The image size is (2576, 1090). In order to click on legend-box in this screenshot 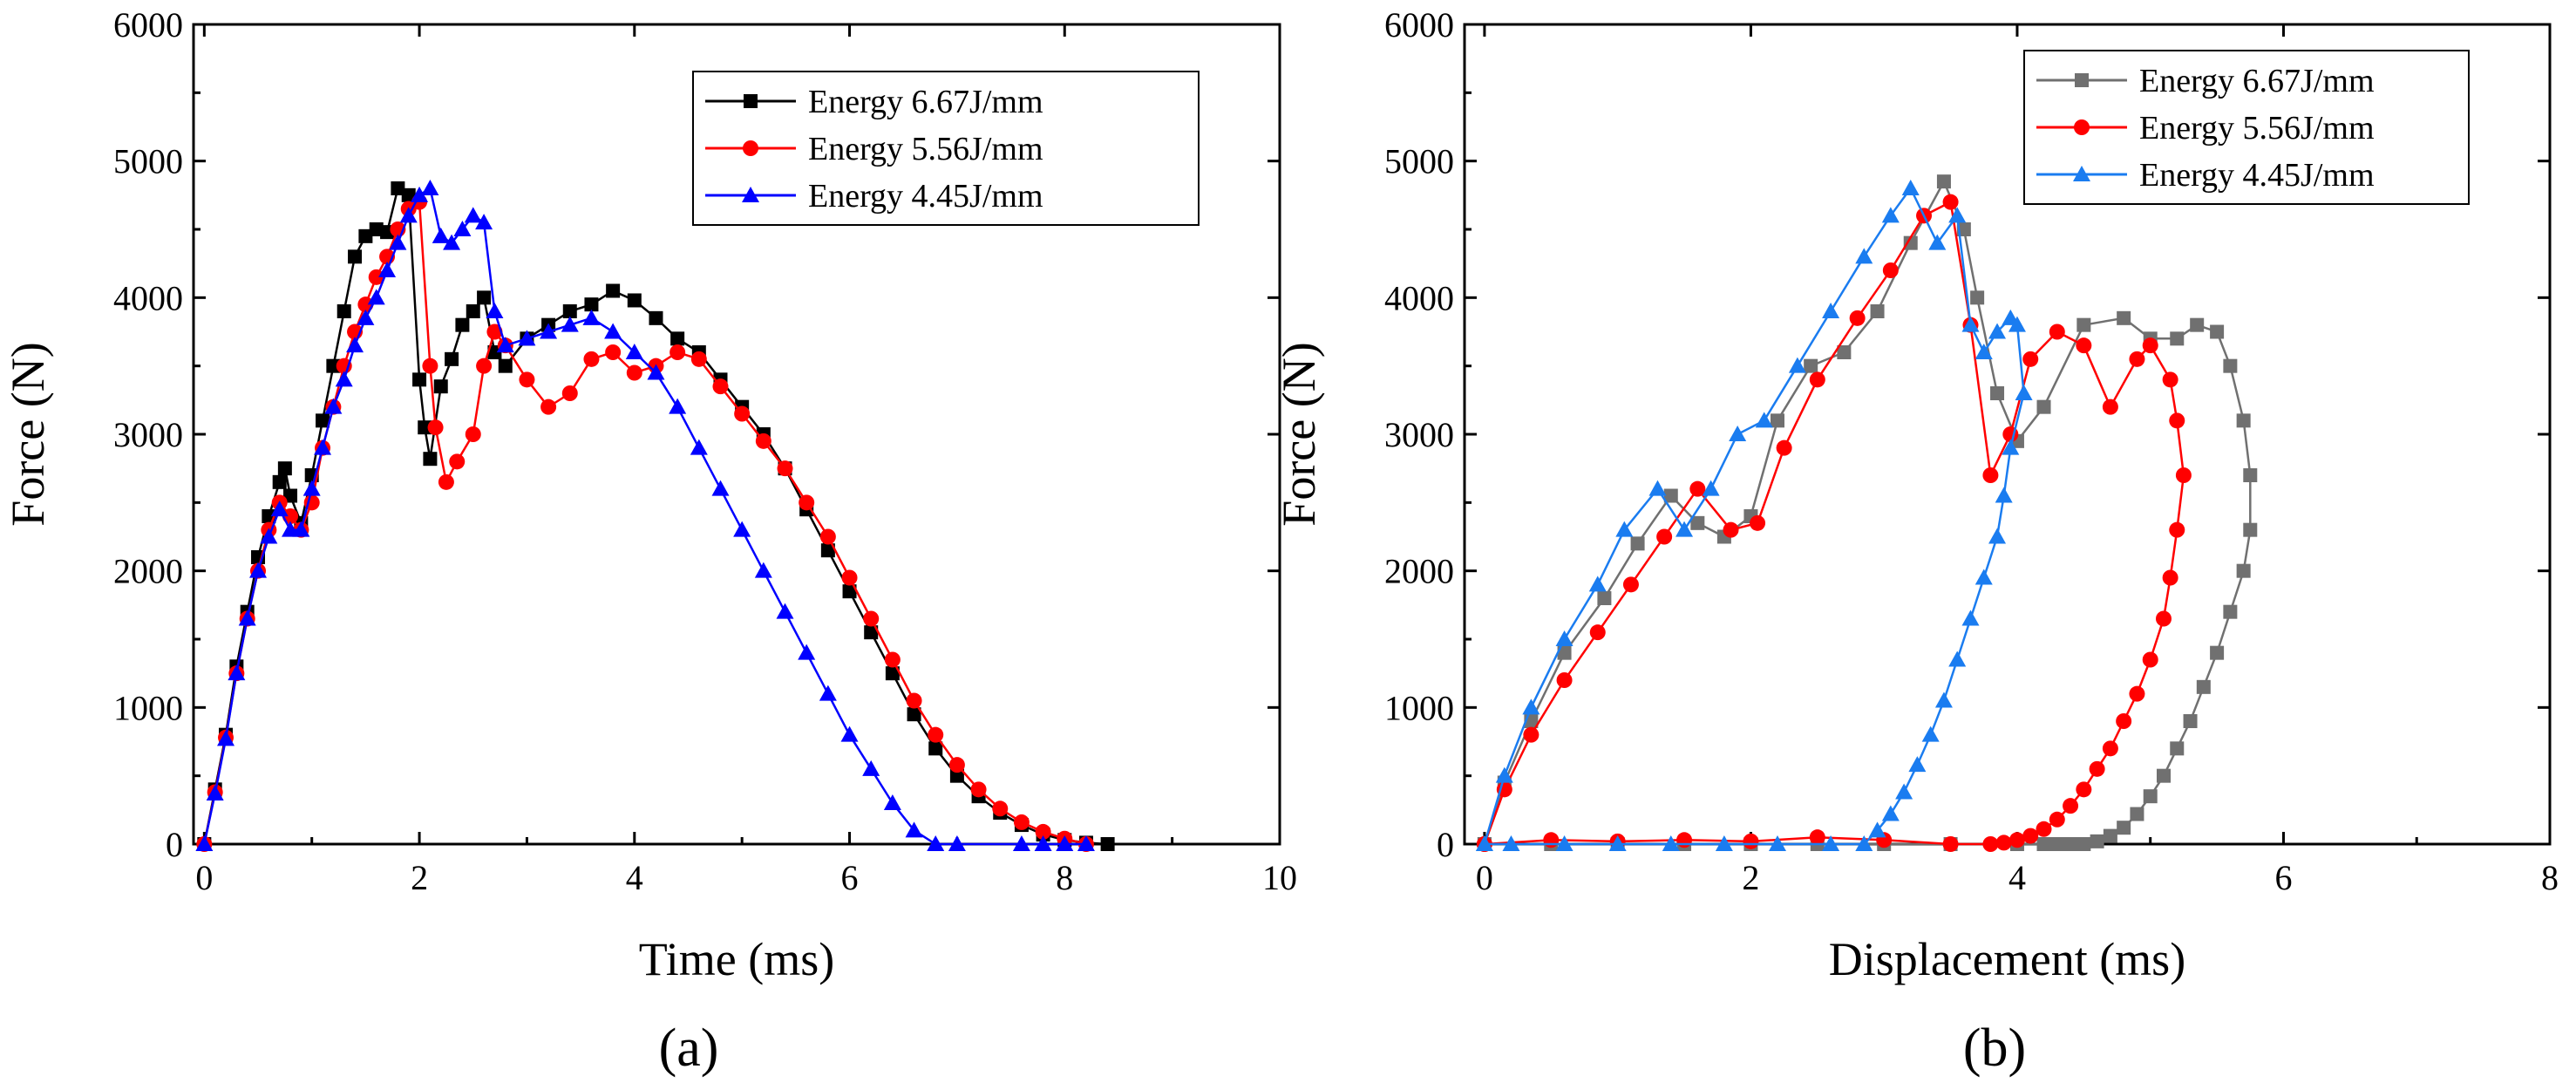, I will do `click(946, 148)`.